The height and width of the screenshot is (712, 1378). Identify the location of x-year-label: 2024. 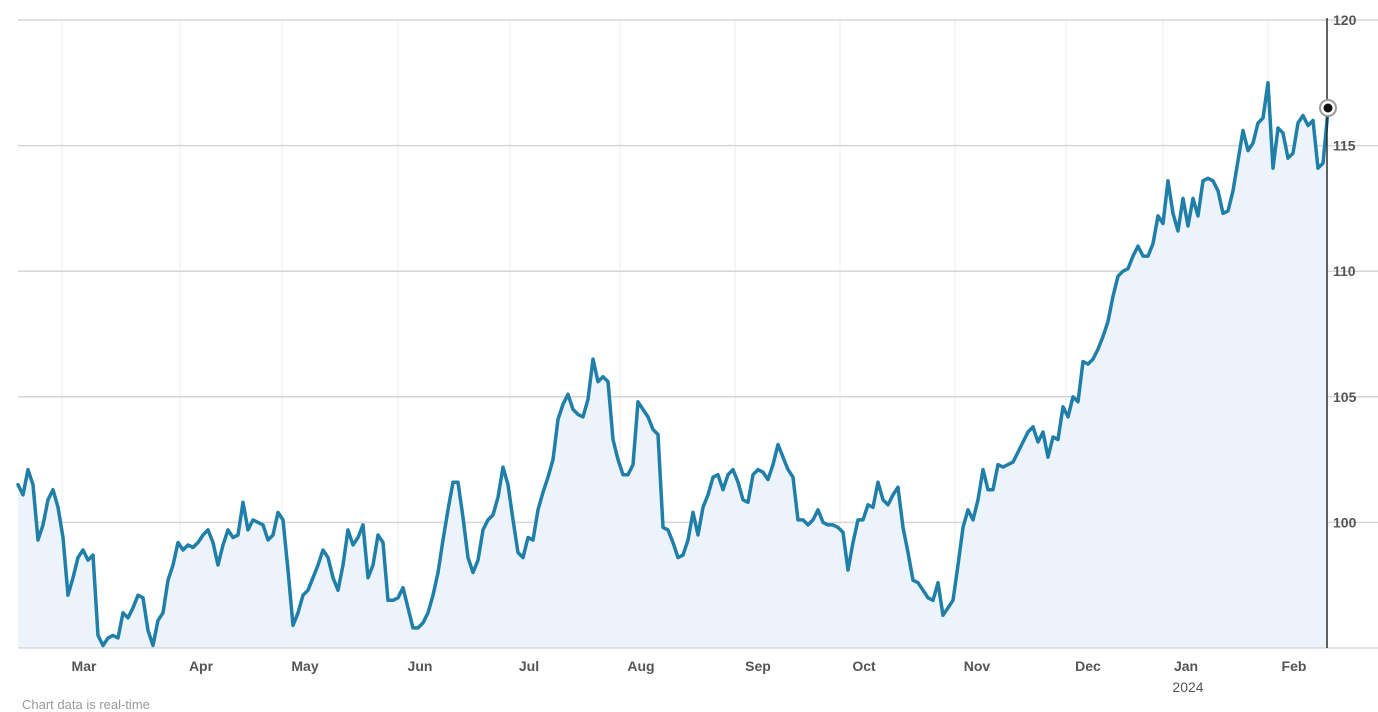
(1187, 687).